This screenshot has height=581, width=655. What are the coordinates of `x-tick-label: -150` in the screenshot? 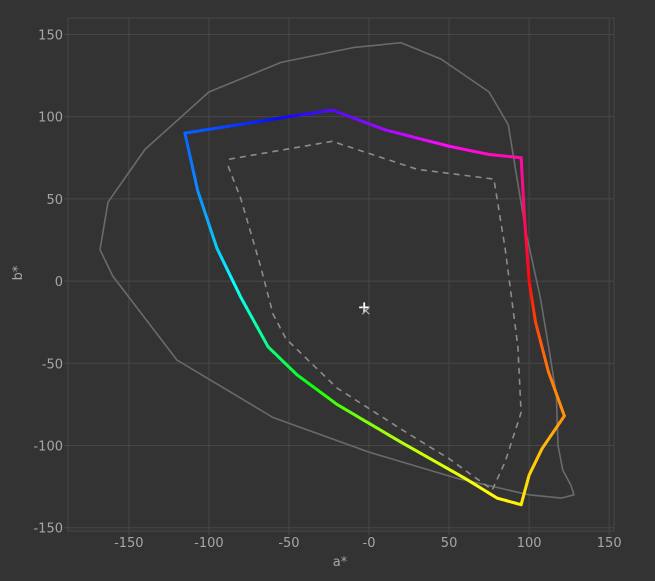 It's located at (129, 543).